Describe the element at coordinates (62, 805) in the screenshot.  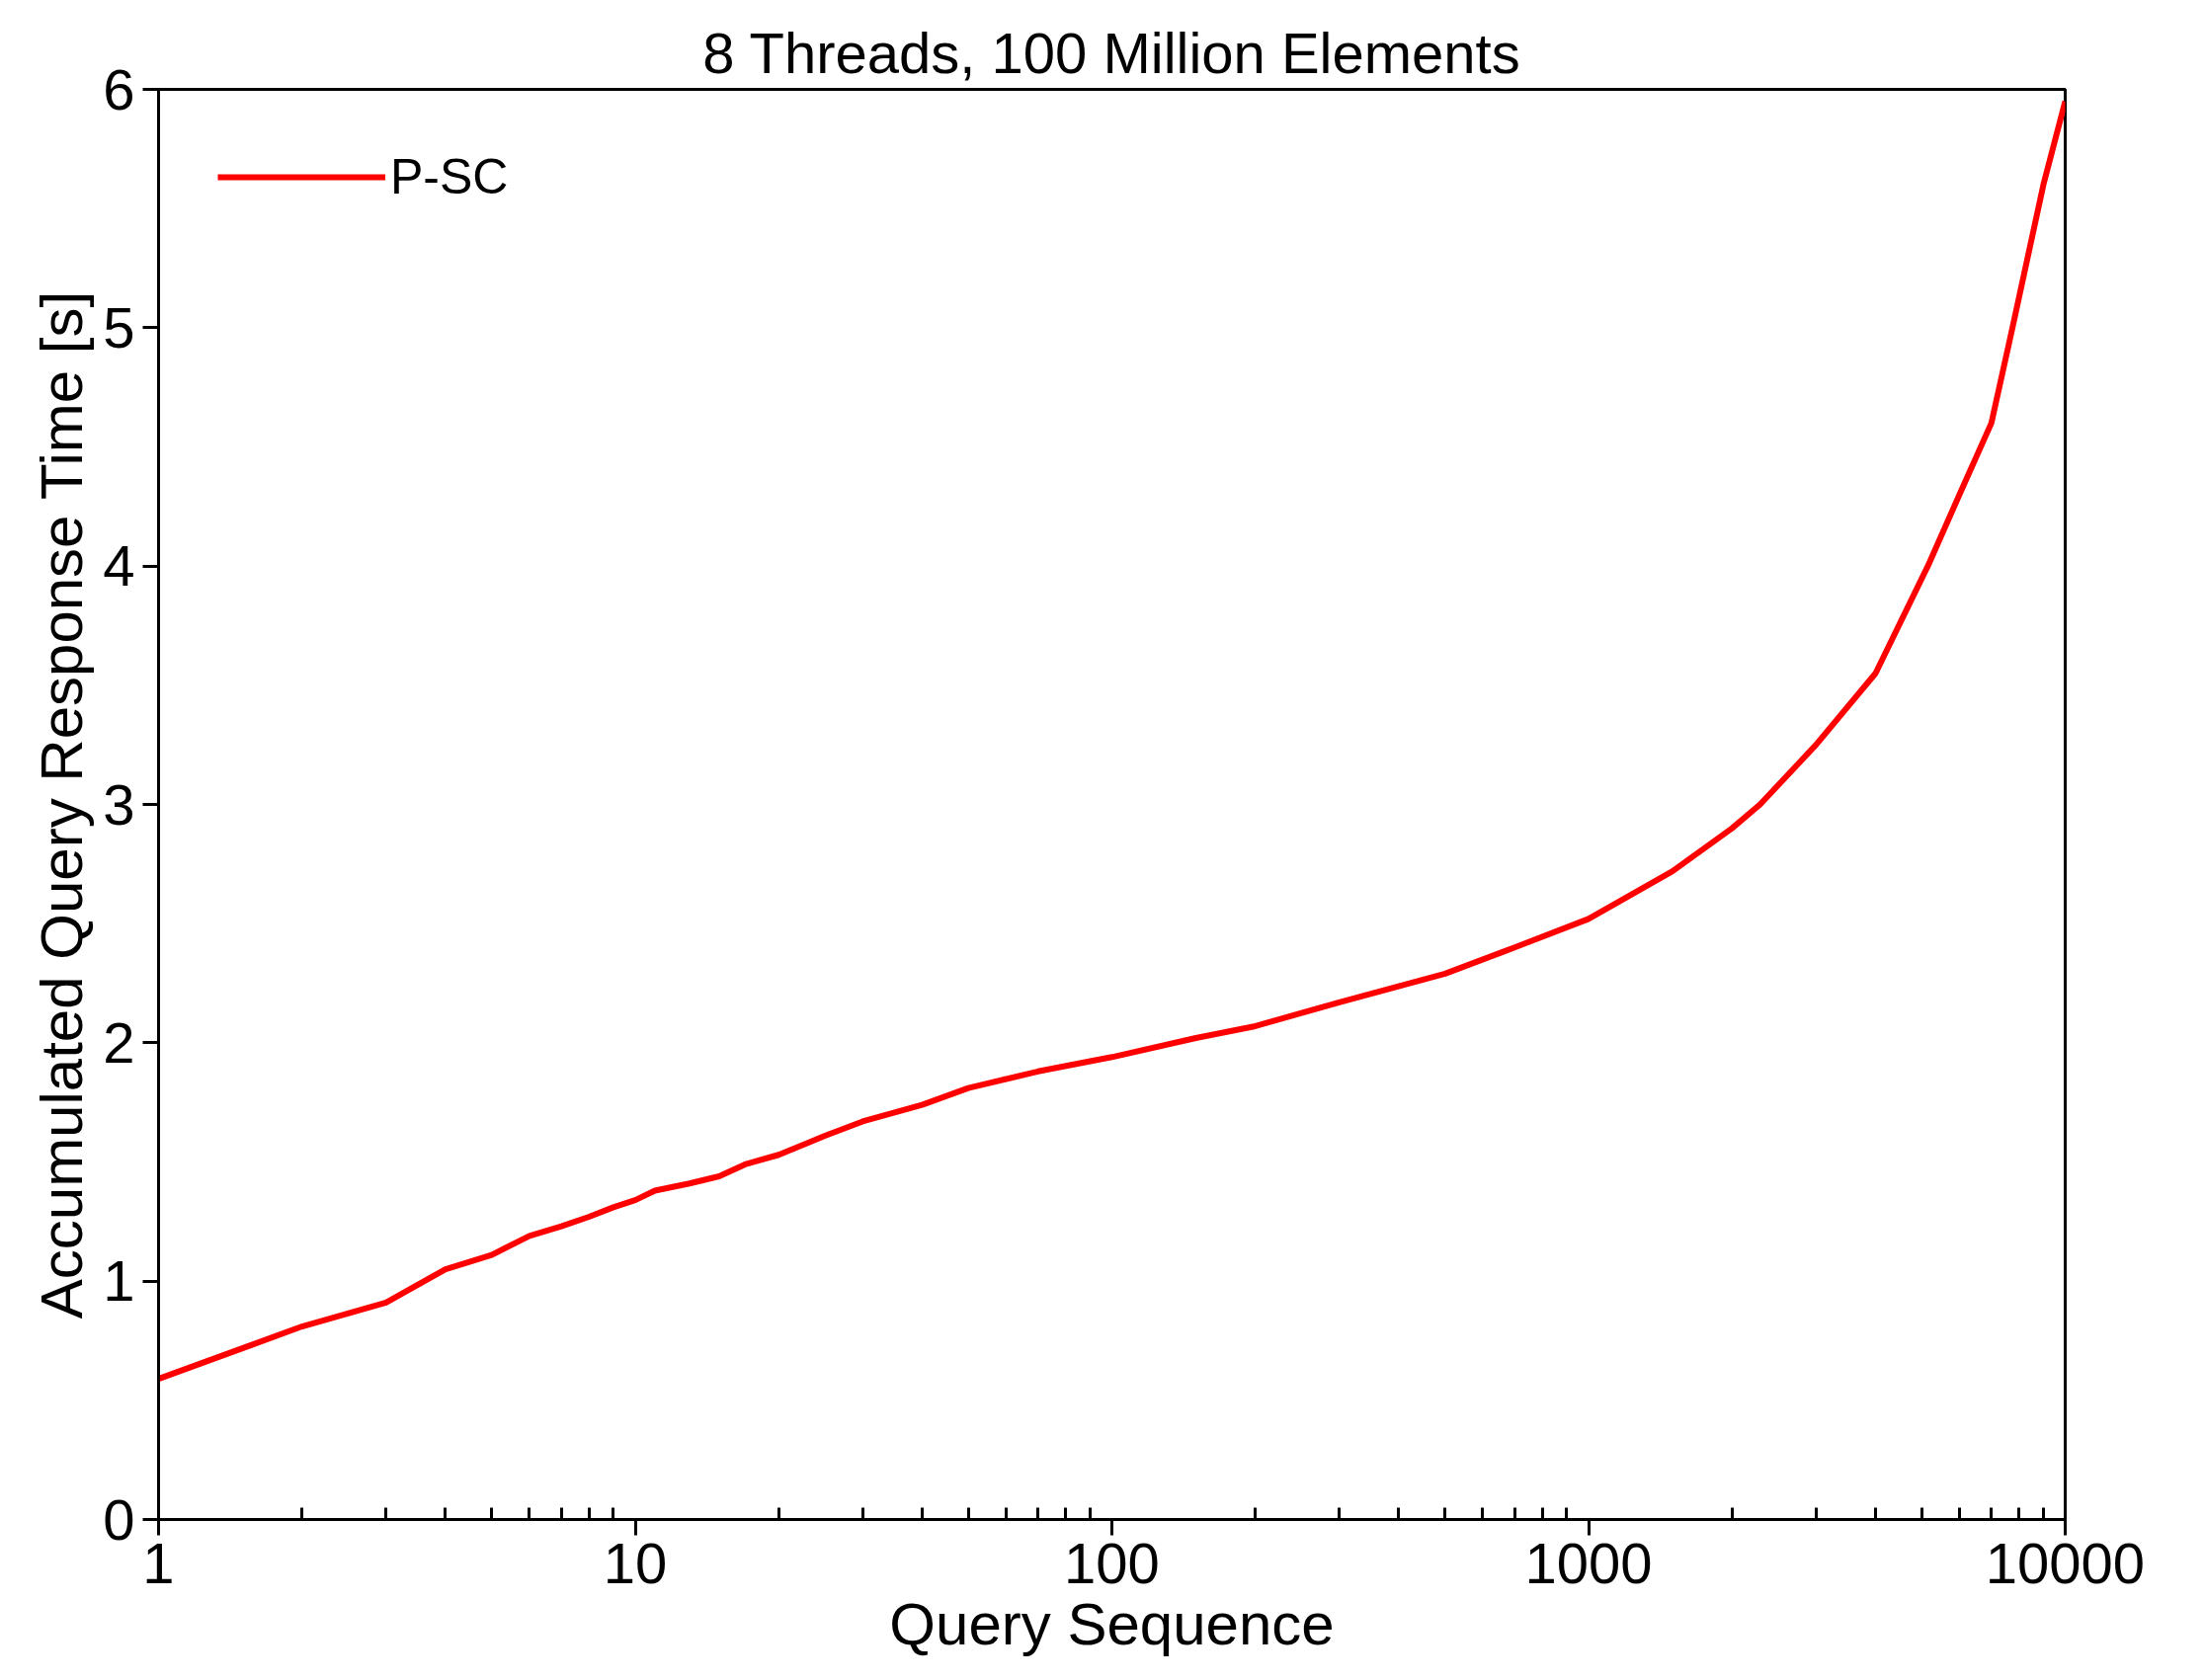
I see `y-axis-title: Accumulated Query Response Time [s]` at that location.